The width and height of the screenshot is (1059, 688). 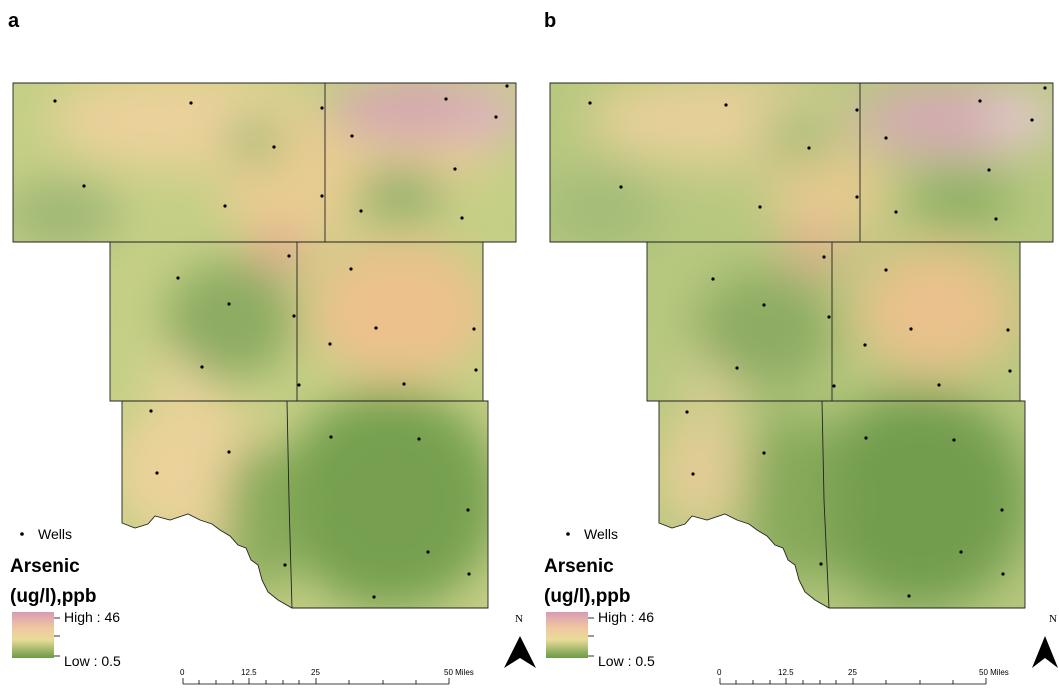 What do you see at coordinates (92, 617) in the screenshot?
I see `legend-a-high-label: High : 46` at bounding box center [92, 617].